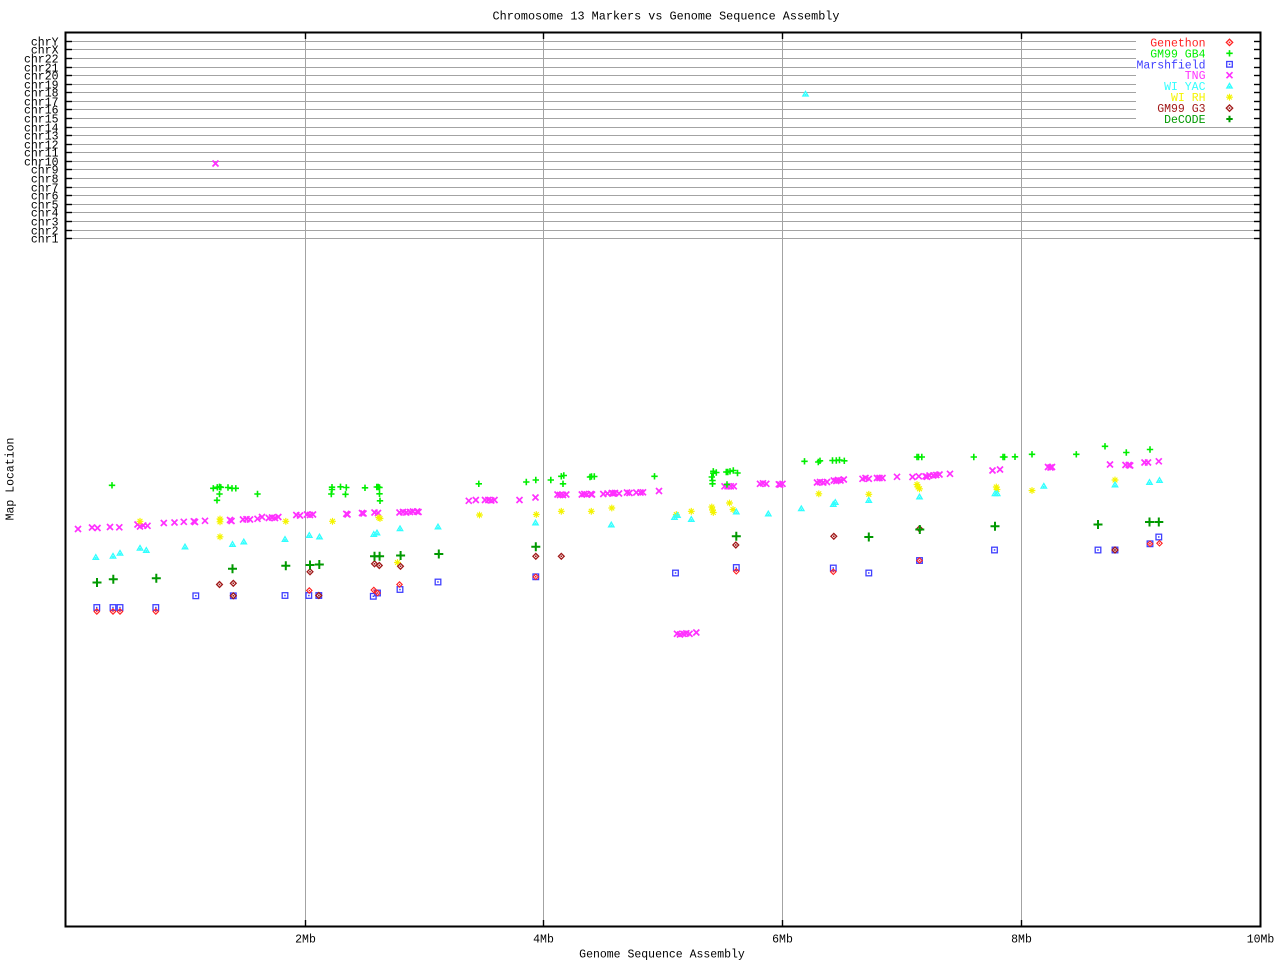 Image resolution: width=1280 pixels, height=965 pixels. I want to click on svg-text: 4Mb, so click(543, 940).